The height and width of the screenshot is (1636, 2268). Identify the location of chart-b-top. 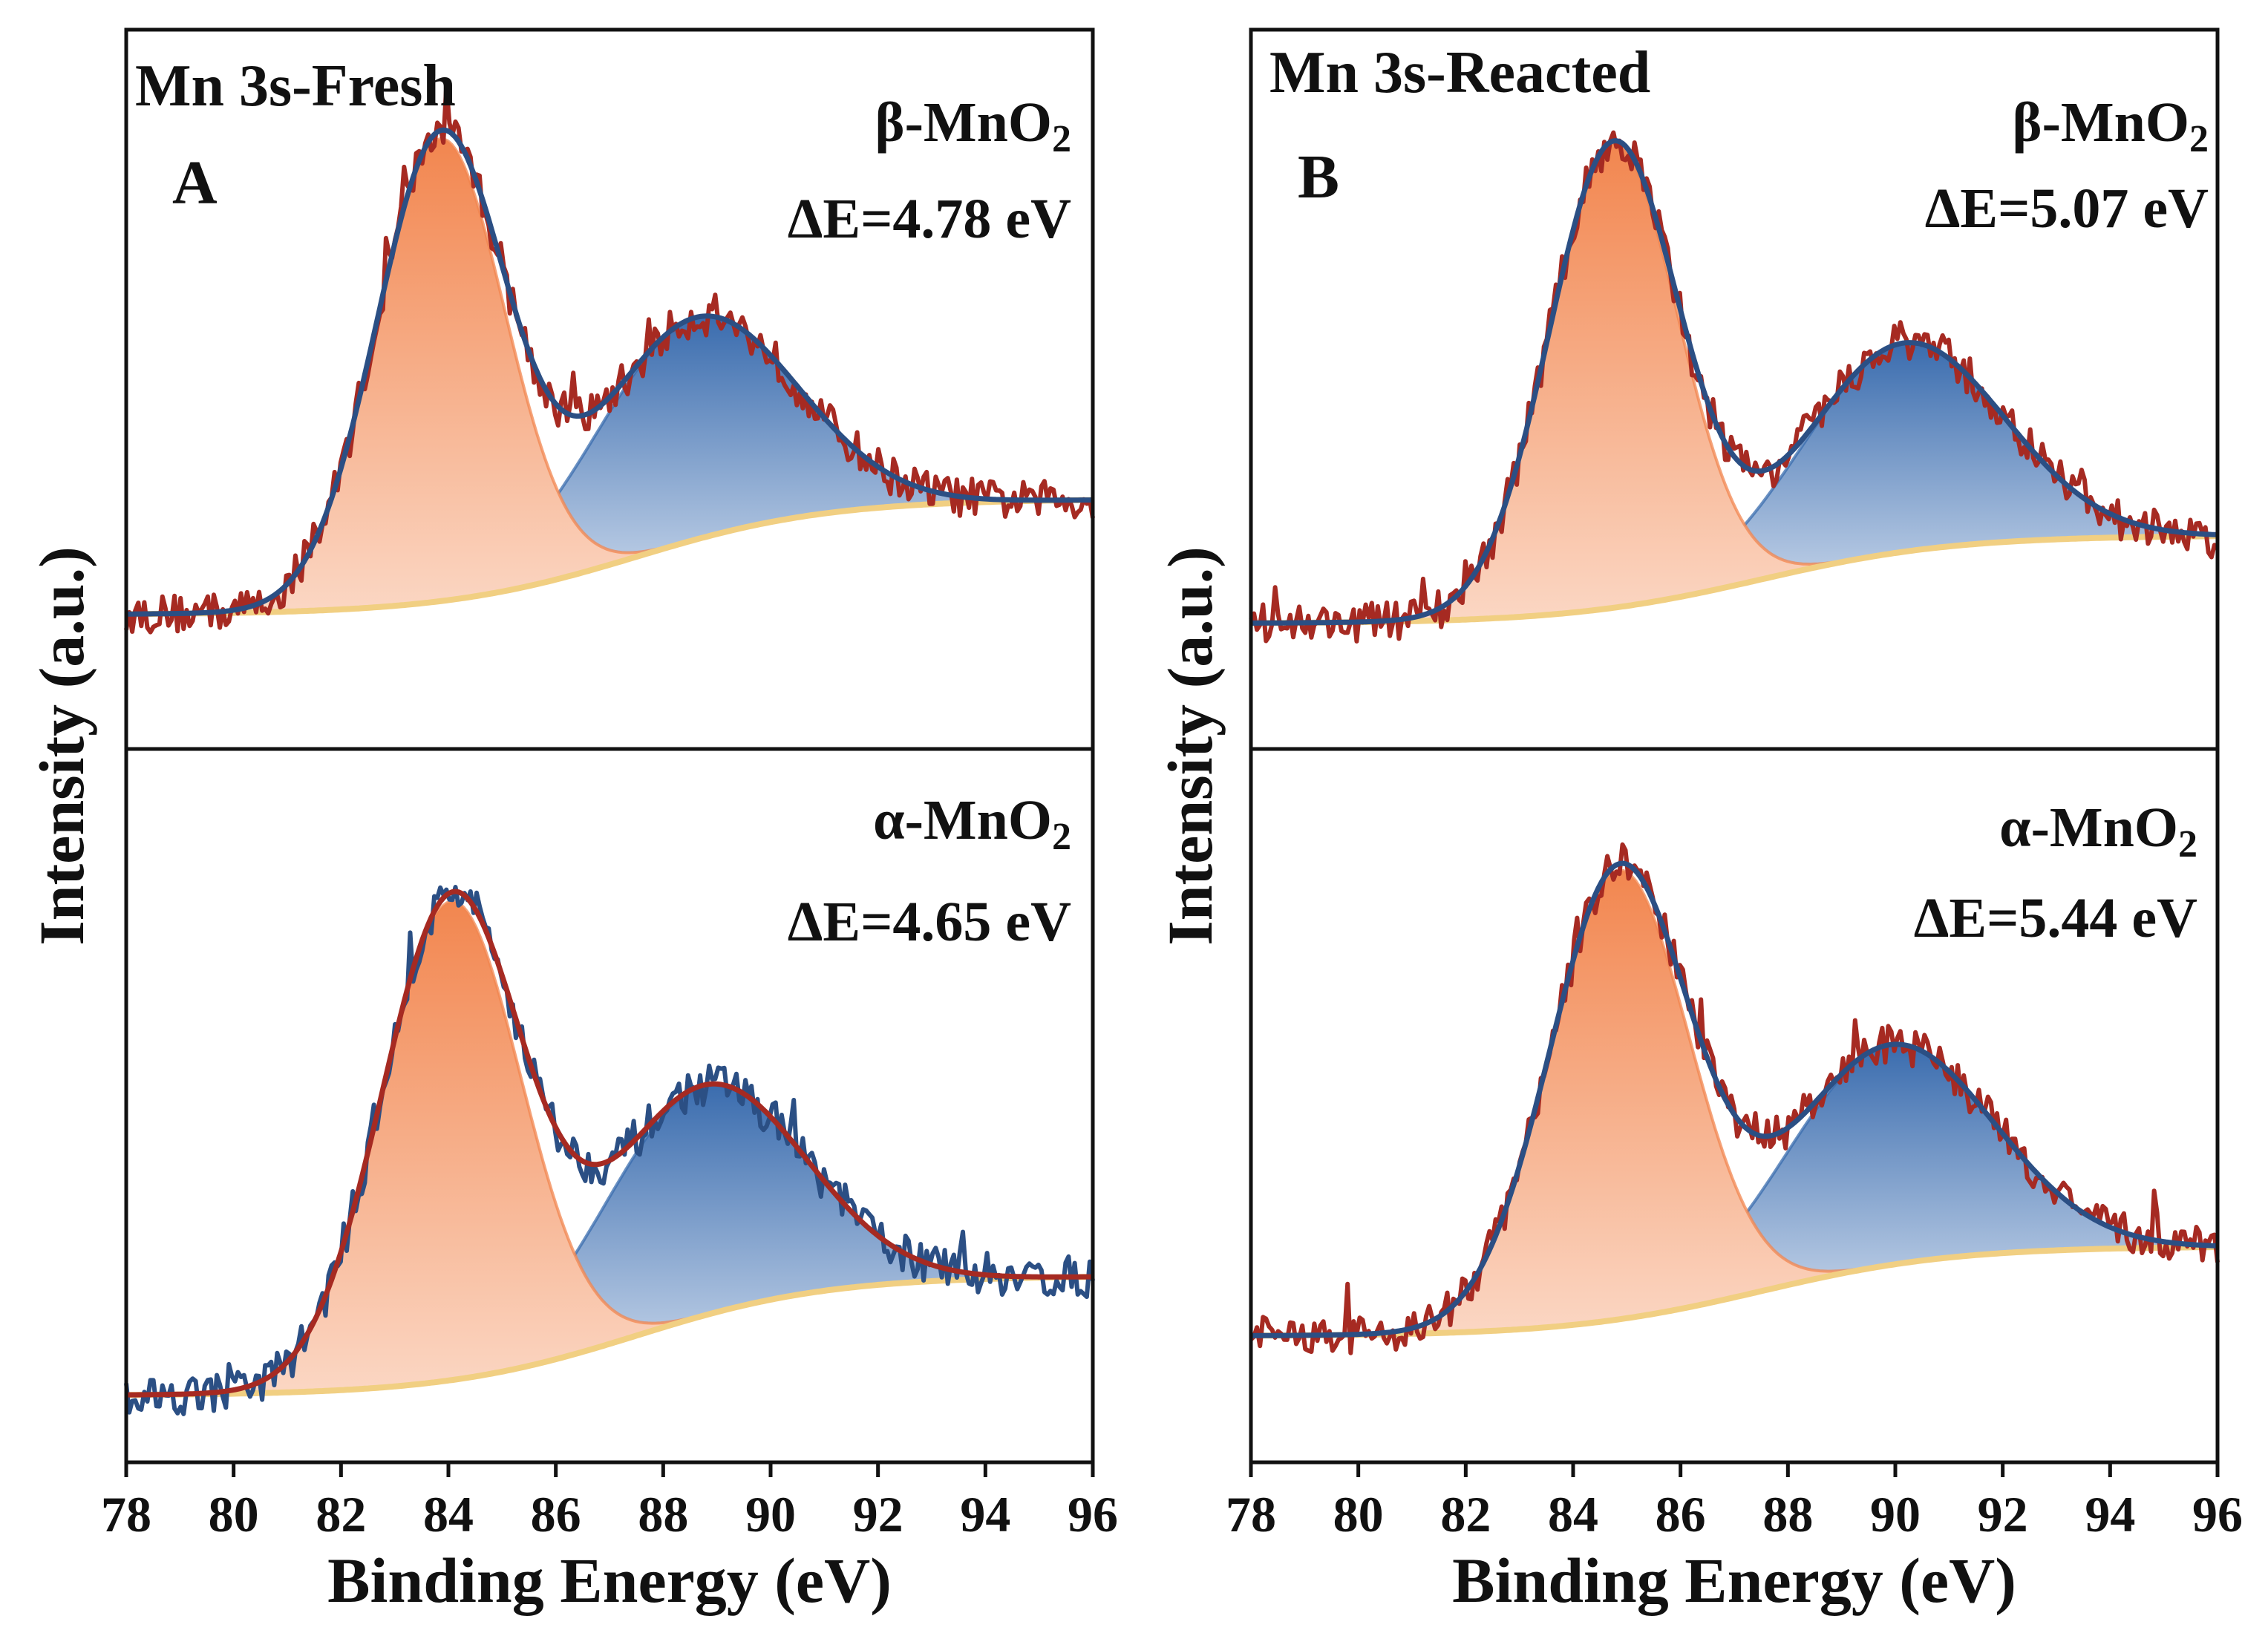
(1734, 387).